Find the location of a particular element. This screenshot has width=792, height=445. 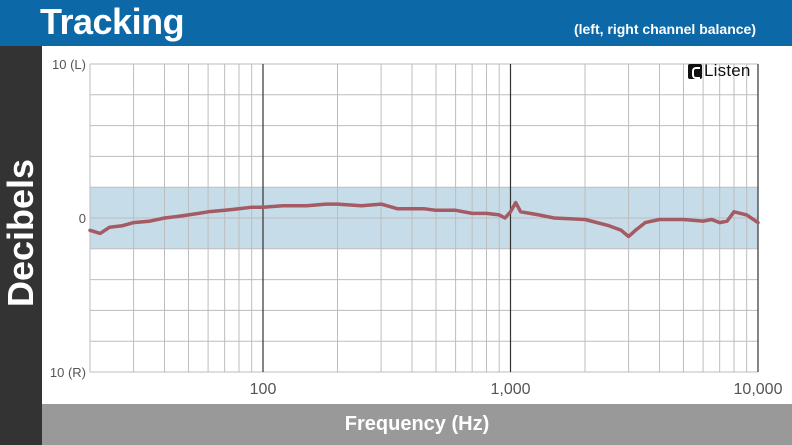

x-tick-label: 10,000 is located at coordinates (758, 389).